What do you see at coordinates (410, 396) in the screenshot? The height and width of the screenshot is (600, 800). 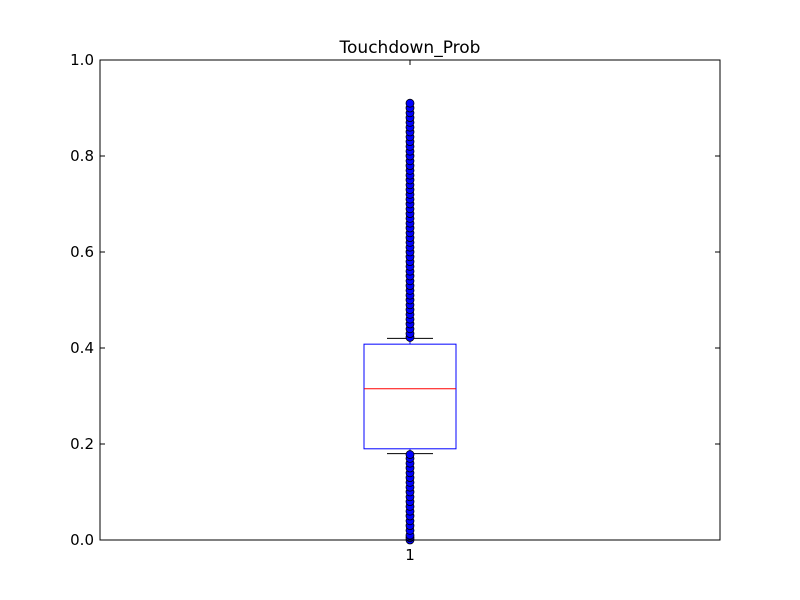 I see `iqr-box` at bounding box center [410, 396].